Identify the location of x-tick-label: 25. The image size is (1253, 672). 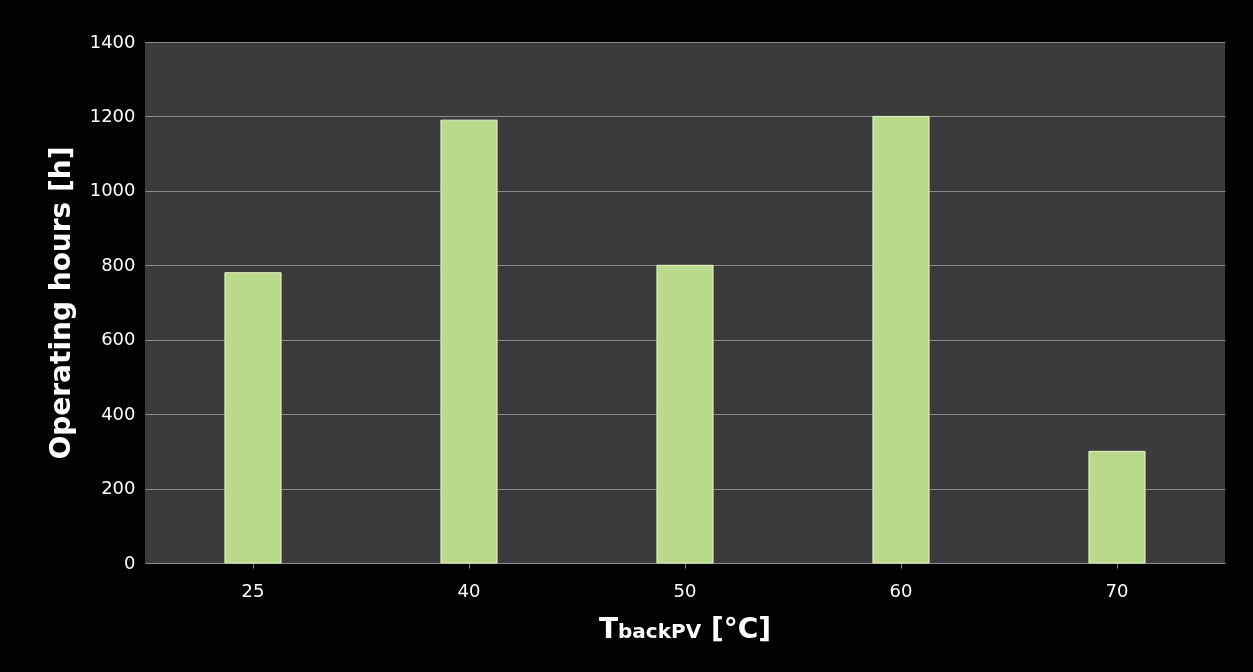
(253, 590).